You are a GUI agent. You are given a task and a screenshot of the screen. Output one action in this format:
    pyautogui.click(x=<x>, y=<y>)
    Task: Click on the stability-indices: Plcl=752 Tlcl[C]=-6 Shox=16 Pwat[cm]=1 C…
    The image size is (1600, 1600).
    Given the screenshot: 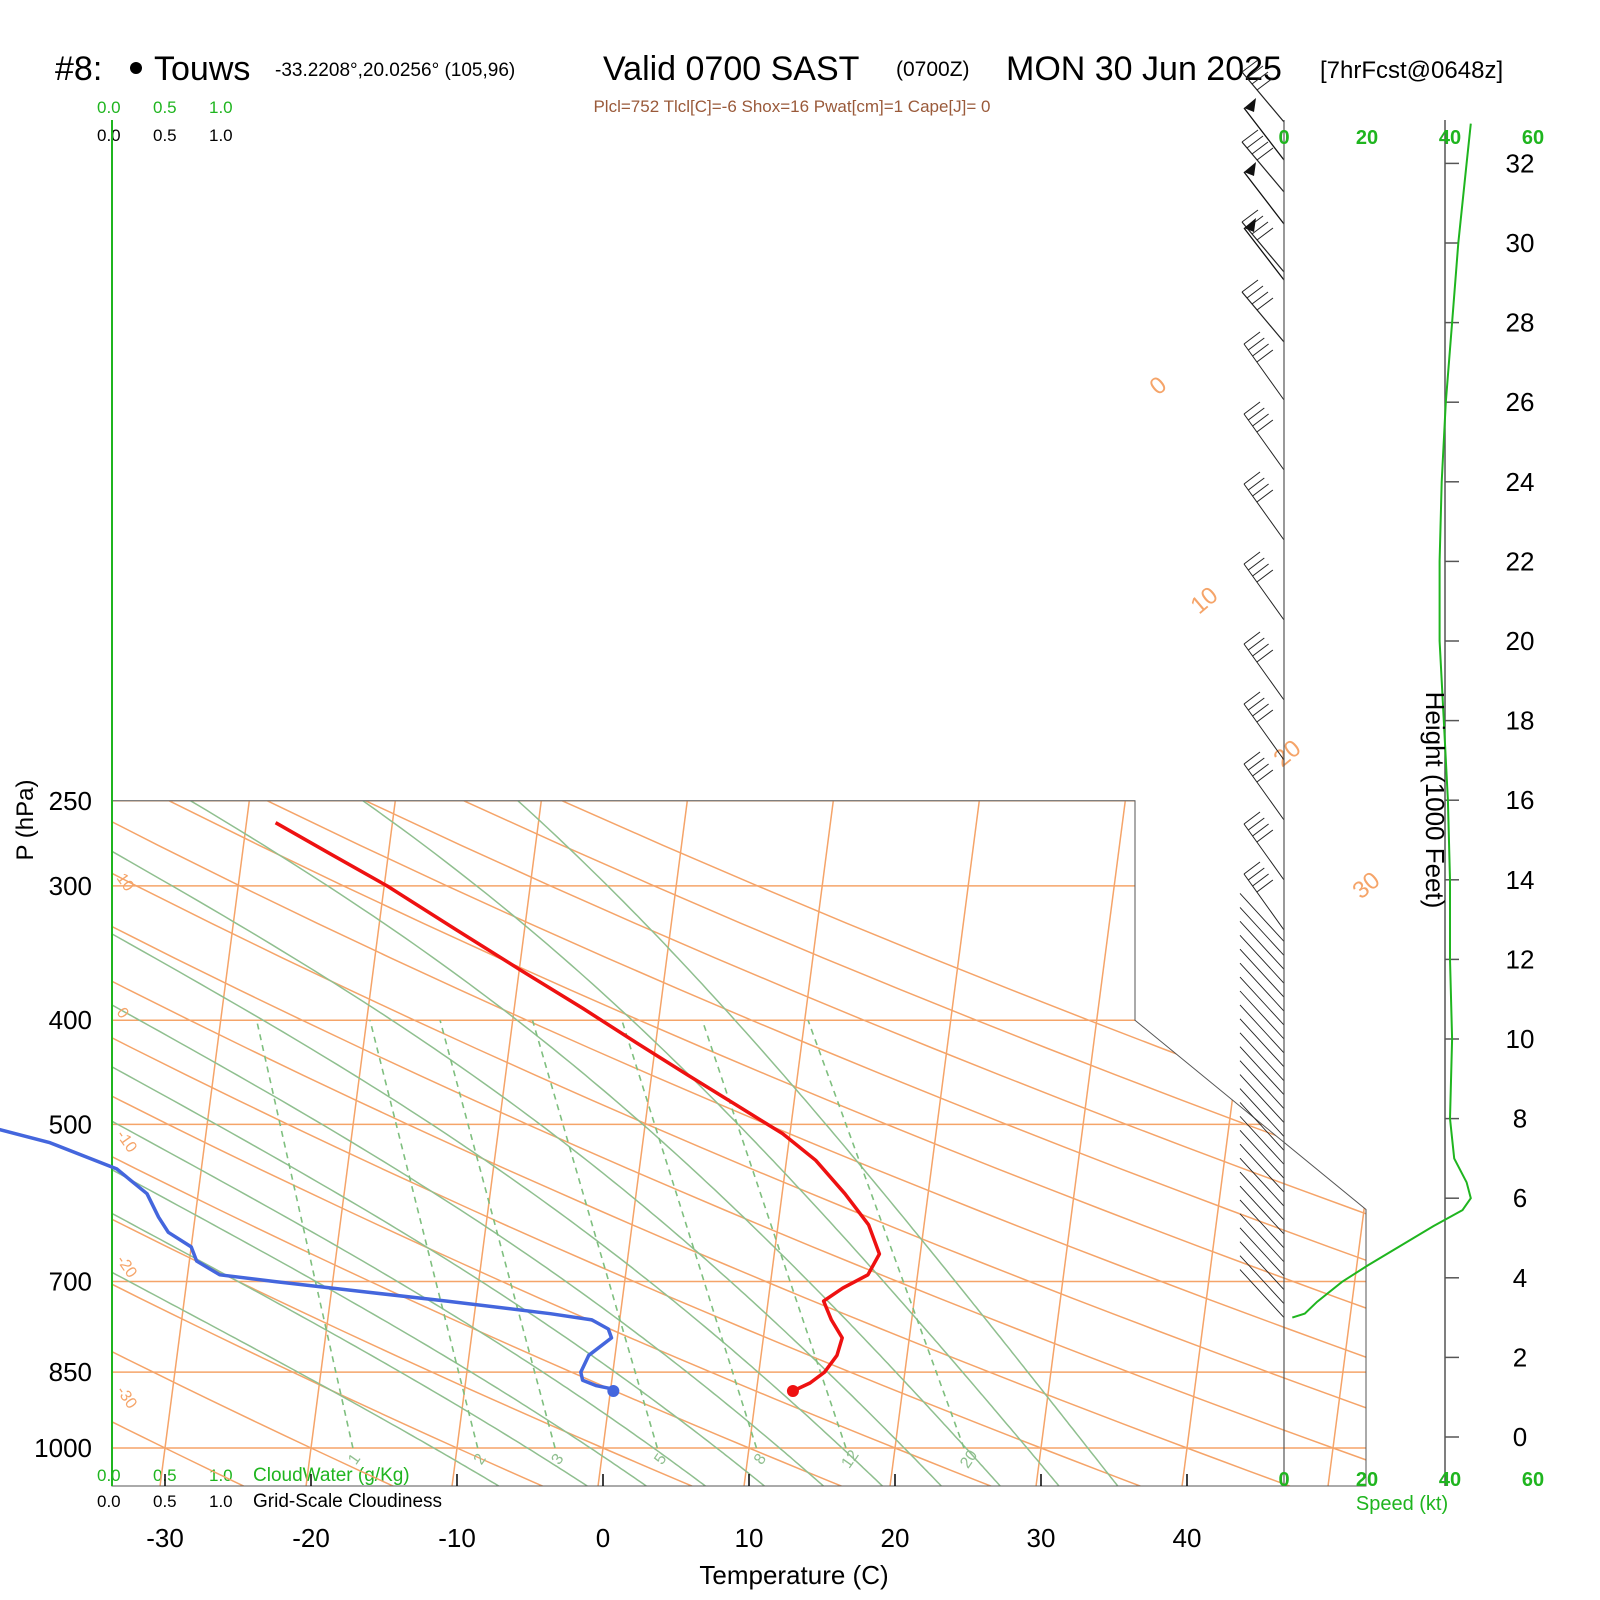 What is the action you would take?
    pyautogui.click(x=791, y=106)
    